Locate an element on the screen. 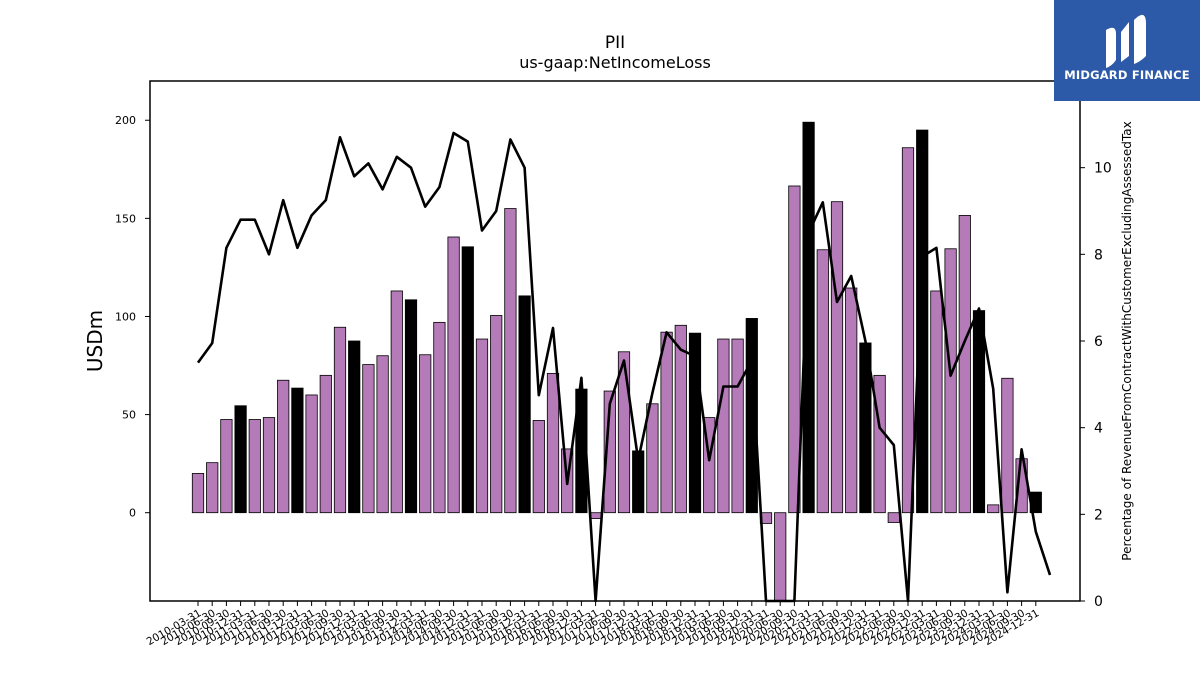  right-tick-label: 6 is located at coordinates (1098, 342).